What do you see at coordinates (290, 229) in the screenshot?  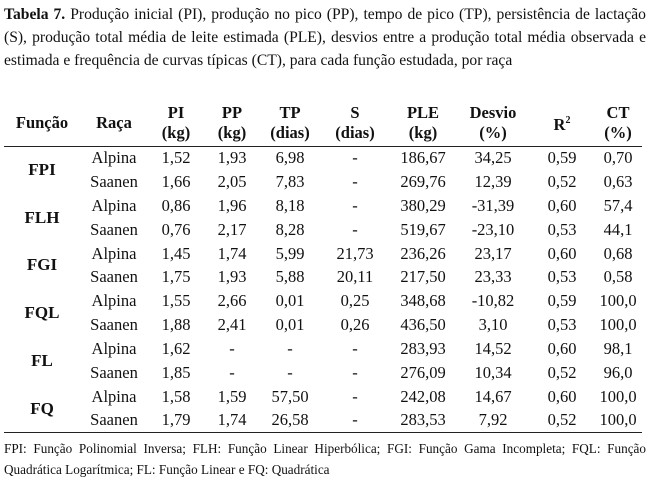 I see `value-cell: 8,28` at bounding box center [290, 229].